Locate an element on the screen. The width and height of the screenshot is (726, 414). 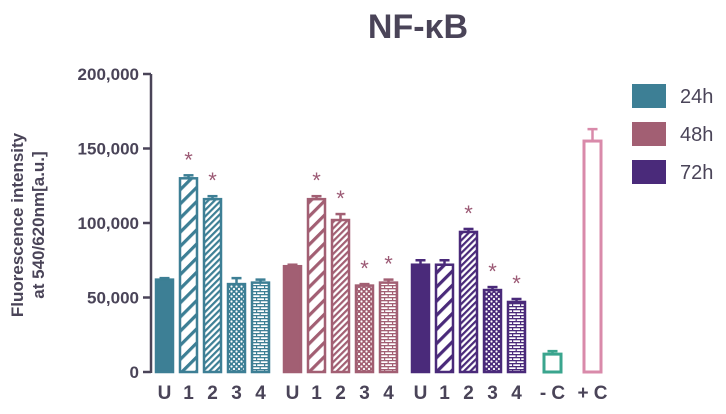
y-tick-label: 150,000 is located at coordinates (108, 149).